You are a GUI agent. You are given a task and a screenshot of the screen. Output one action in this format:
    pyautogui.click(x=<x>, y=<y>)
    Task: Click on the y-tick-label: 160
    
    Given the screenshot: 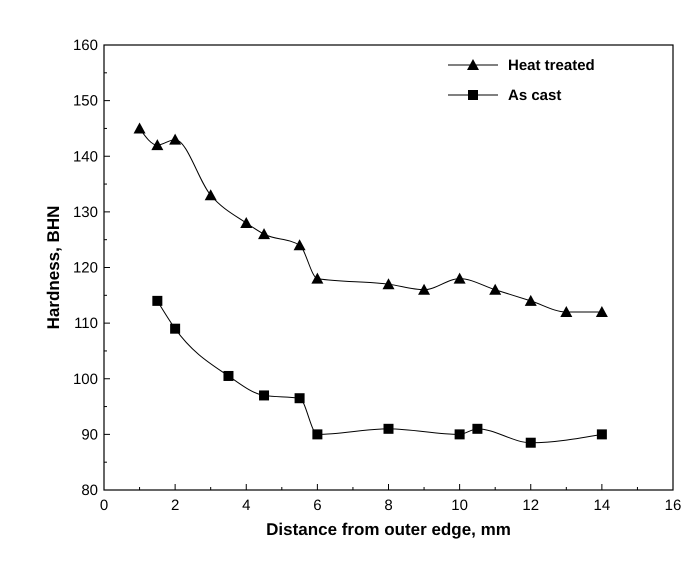 What is the action you would take?
    pyautogui.click(x=85, y=45)
    